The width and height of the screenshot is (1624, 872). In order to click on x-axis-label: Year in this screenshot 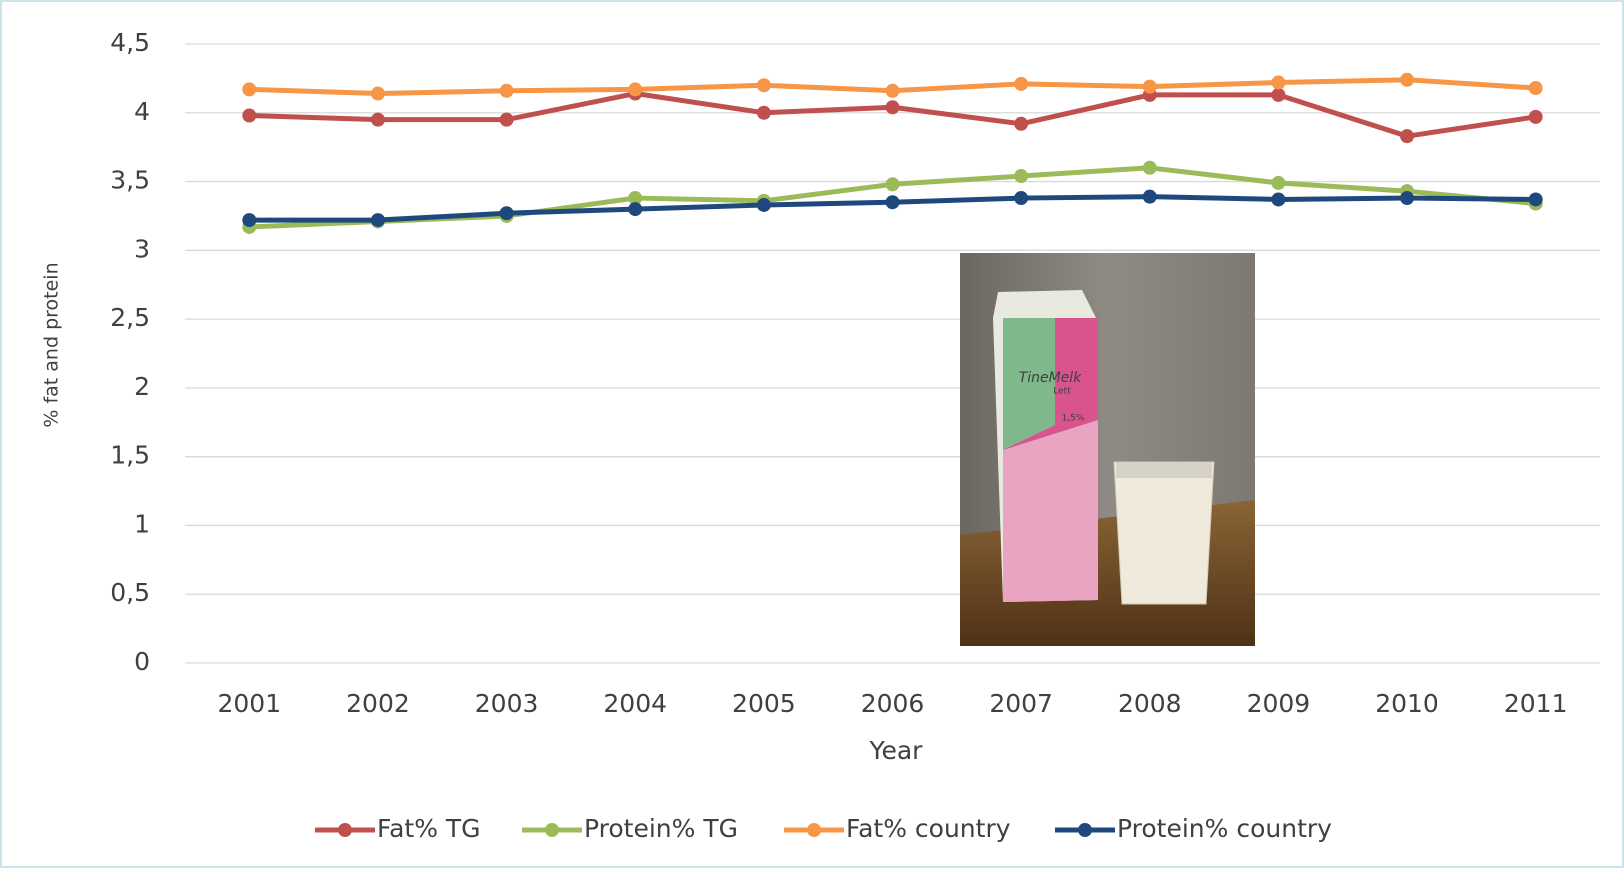, I will do `click(896, 750)`.